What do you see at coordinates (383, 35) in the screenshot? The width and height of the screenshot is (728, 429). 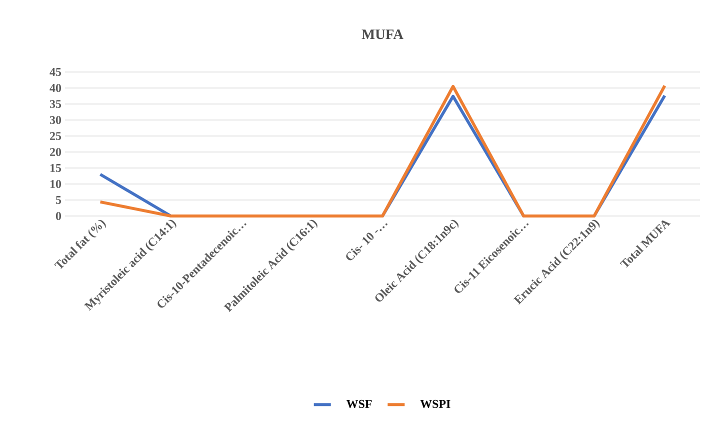 I see `chart-title: MUFA` at bounding box center [383, 35].